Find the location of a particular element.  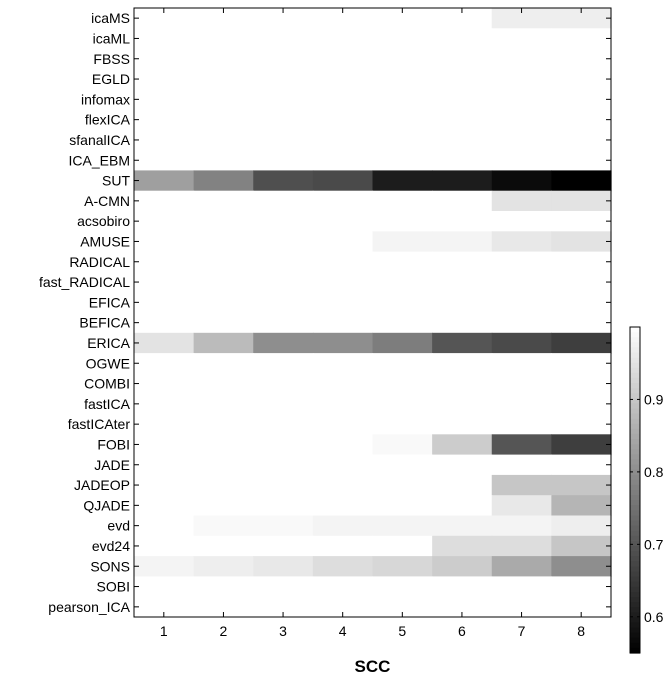

y-tick-label: COMBI is located at coordinates (107, 384).